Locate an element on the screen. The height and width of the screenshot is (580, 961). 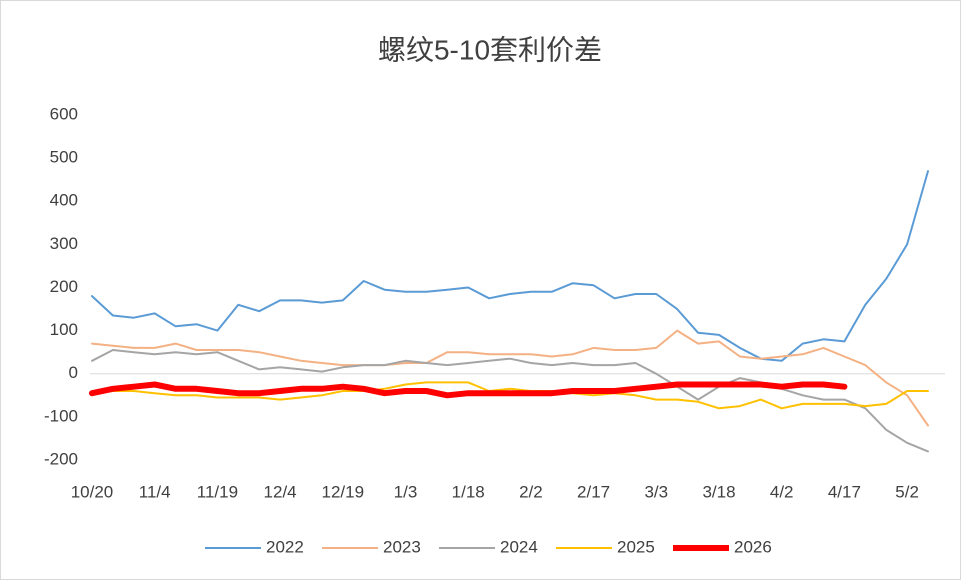
y-tick-label: 200 is located at coordinates (64, 286).